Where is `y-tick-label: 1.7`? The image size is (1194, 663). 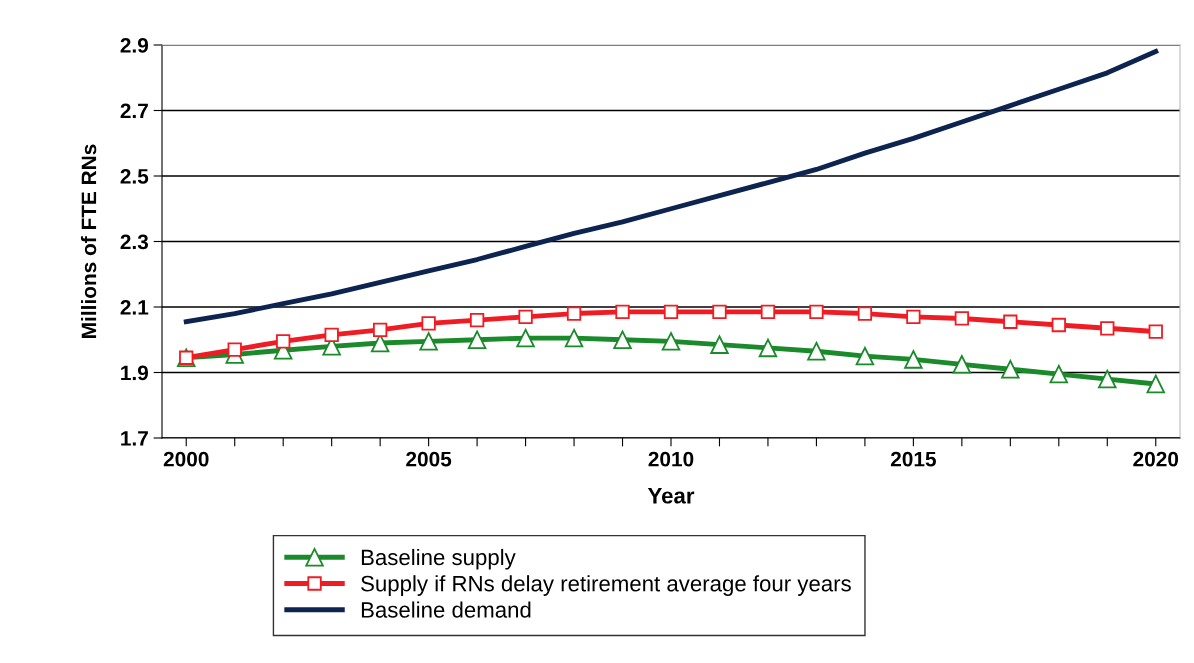 y-tick-label: 1.7 is located at coordinates (134, 438).